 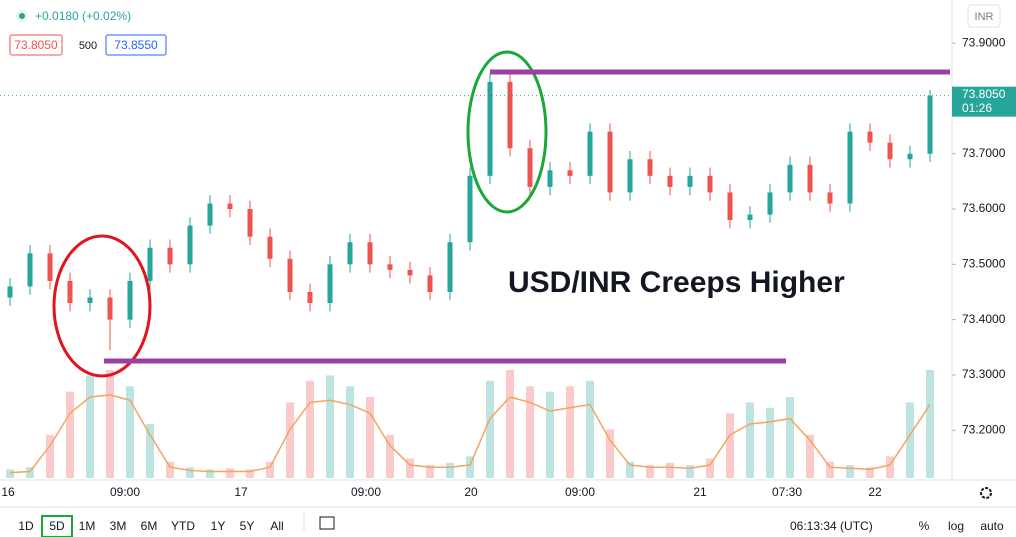 What do you see at coordinates (241, 492) in the screenshot?
I see `x-tick-label: 17` at bounding box center [241, 492].